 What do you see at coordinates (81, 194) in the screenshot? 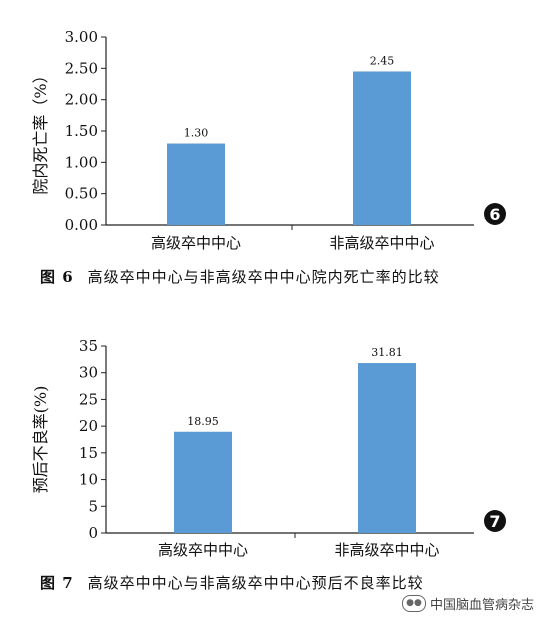
I see `chart-6-y-tick-label: 0.50` at bounding box center [81, 194].